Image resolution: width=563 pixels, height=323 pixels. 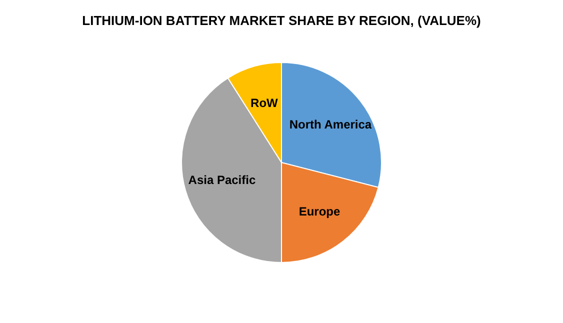 I want to click on chart-title: LITHIUM-ION BATTERY MARKET SHARE BY REGION, (VALUE%), so click(x=281, y=20).